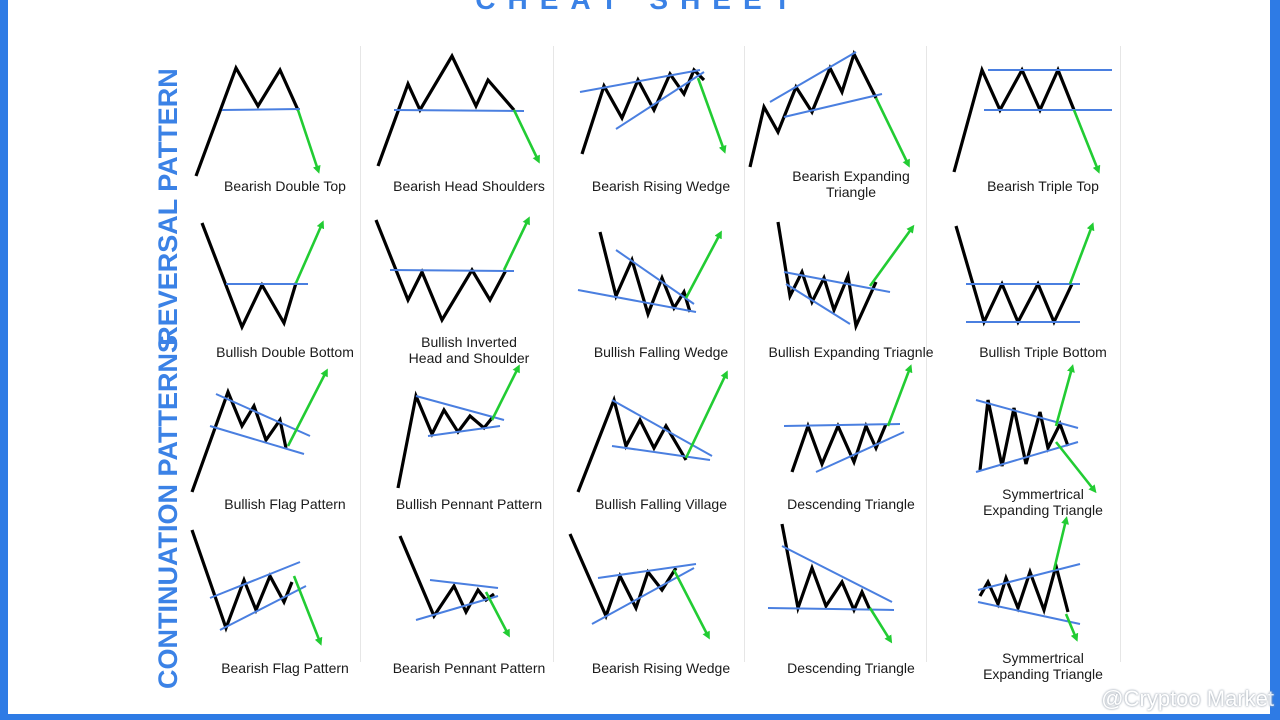  Describe the element at coordinates (661, 668) in the screenshot. I see `pattern-label: Bearish Rising Wedge` at that location.